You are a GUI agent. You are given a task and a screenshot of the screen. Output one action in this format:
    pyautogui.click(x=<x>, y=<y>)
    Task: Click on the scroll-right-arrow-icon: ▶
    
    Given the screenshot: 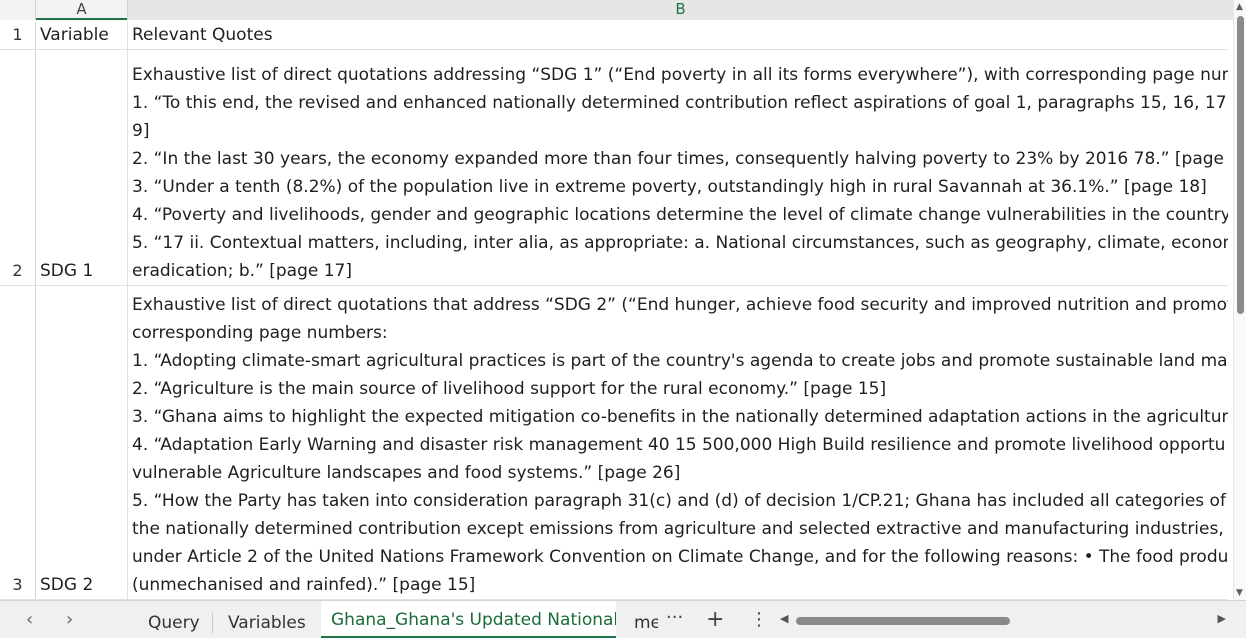 What is the action you would take?
    pyautogui.click(x=1221, y=618)
    